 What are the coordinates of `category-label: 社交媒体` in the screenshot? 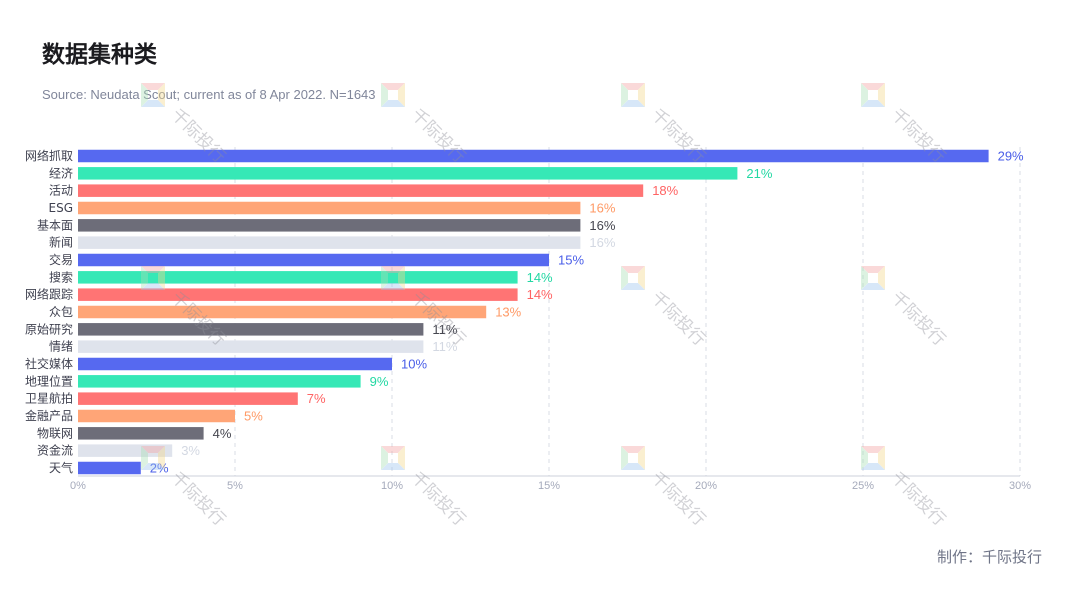 It's located at (49, 363).